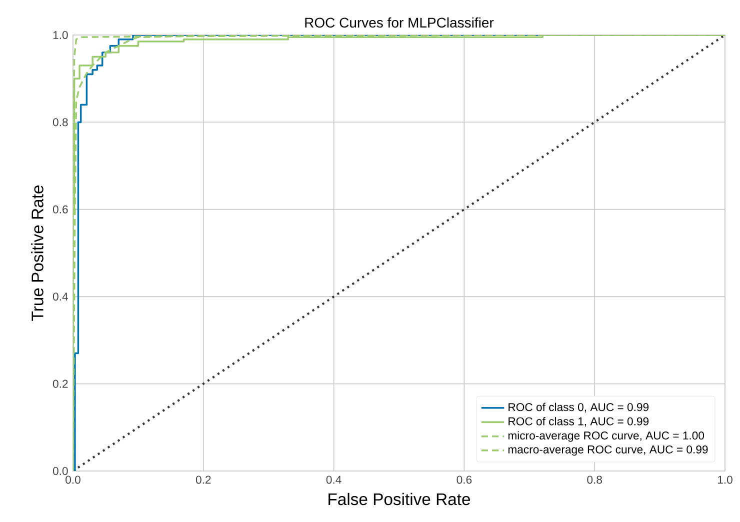 The image size is (740, 522). I want to click on legend-label: ROC of class 0, AUC = 0.99, so click(578, 407).